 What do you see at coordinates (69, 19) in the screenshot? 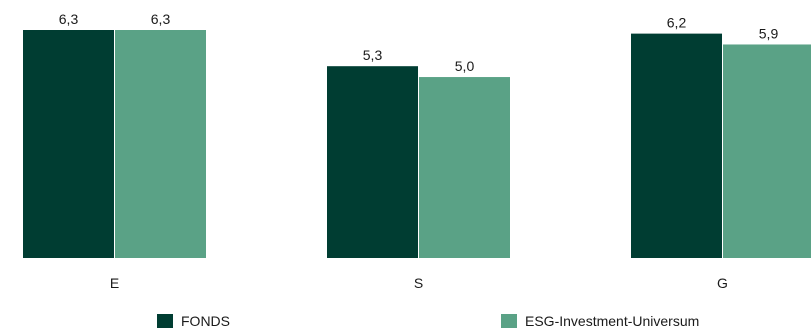
I see `value-label-fonds-e: 6,3` at bounding box center [69, 19].